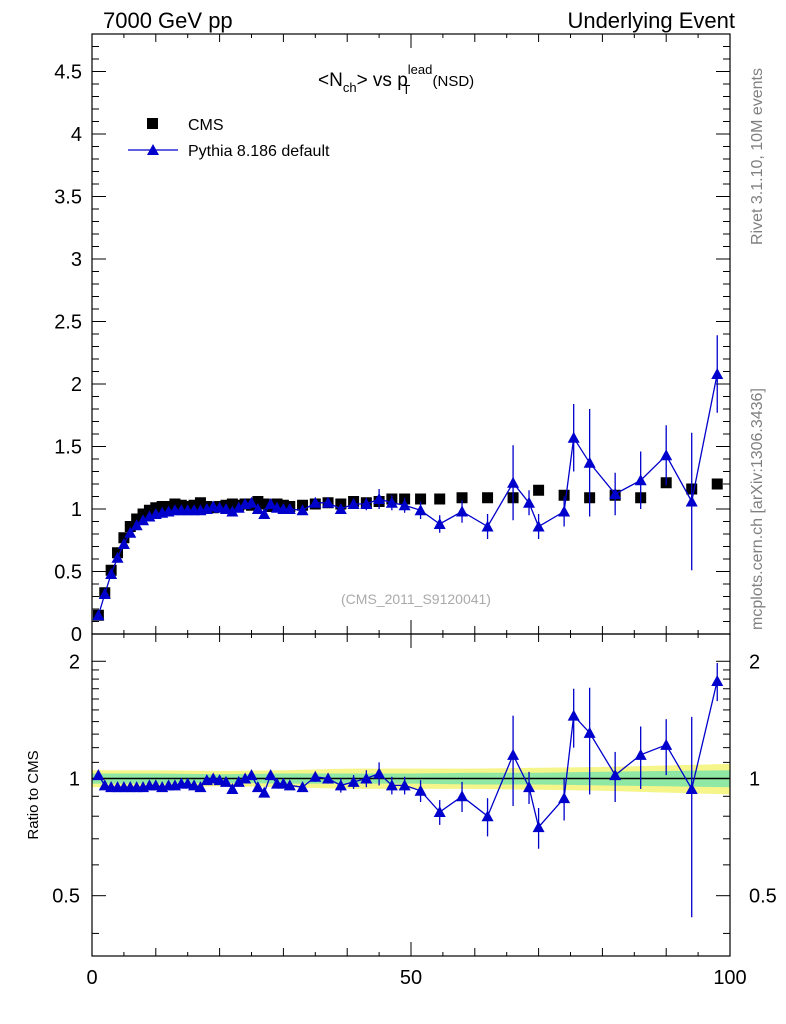 Image resolution: width=786 pixels, height=1024 pixels. What do you see at coordinates (91, 978) in the screenshot?
I see `x-tick-label: 0` at bounding box center [91, 978].